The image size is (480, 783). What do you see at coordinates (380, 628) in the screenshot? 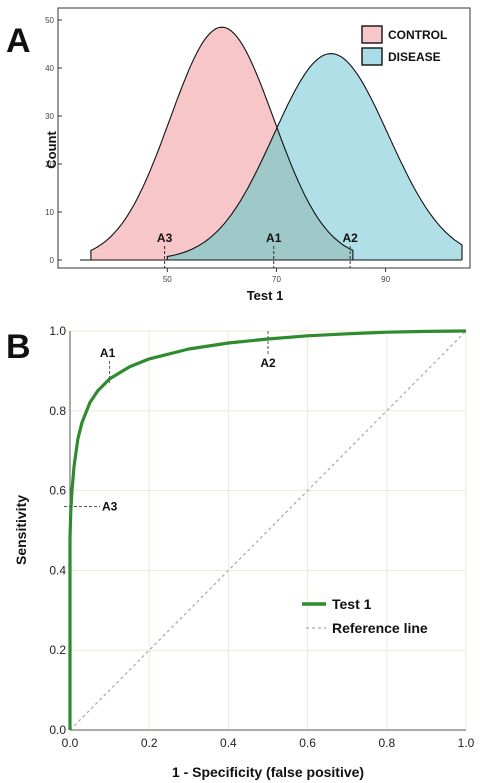
I see `legend-label-reference: Reference line` at bounding box center [380, 628].